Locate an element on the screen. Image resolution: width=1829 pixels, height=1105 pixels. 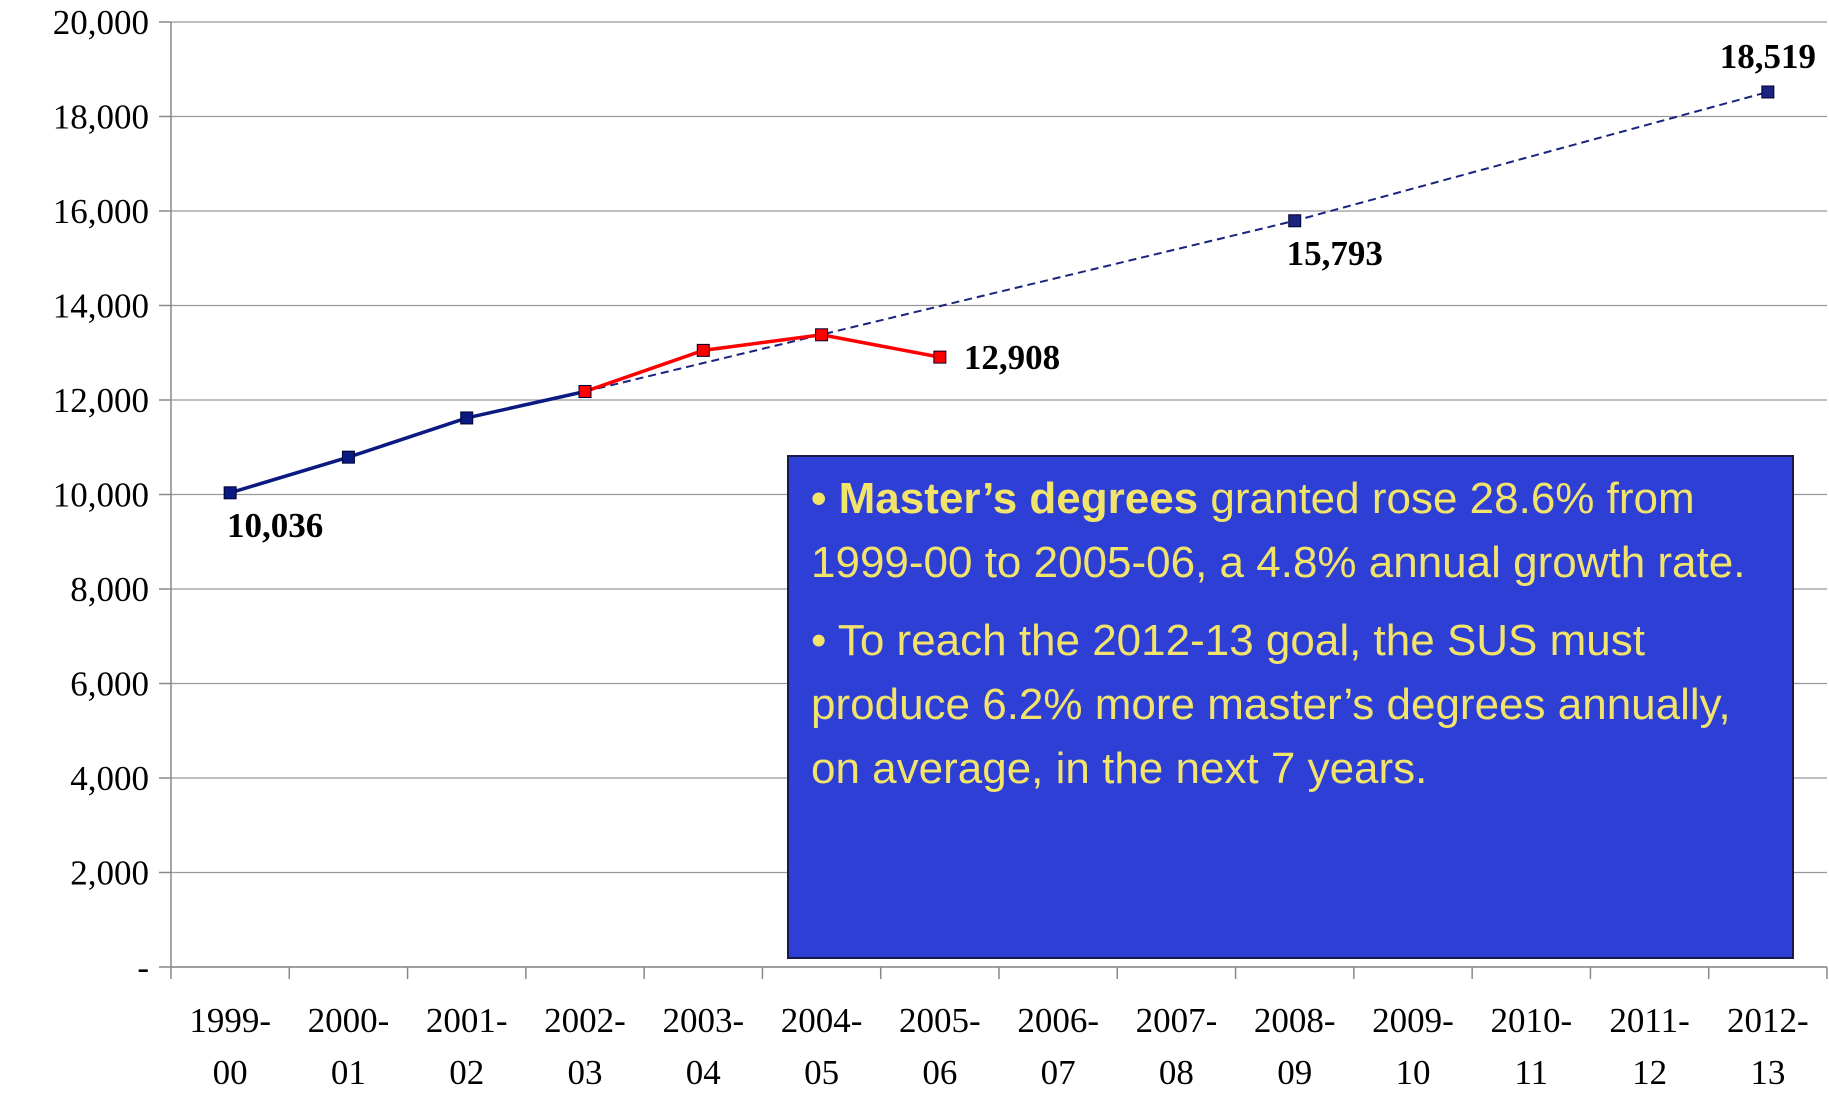
y-tick-label: 10,000 is located at coordinates (101, 495).